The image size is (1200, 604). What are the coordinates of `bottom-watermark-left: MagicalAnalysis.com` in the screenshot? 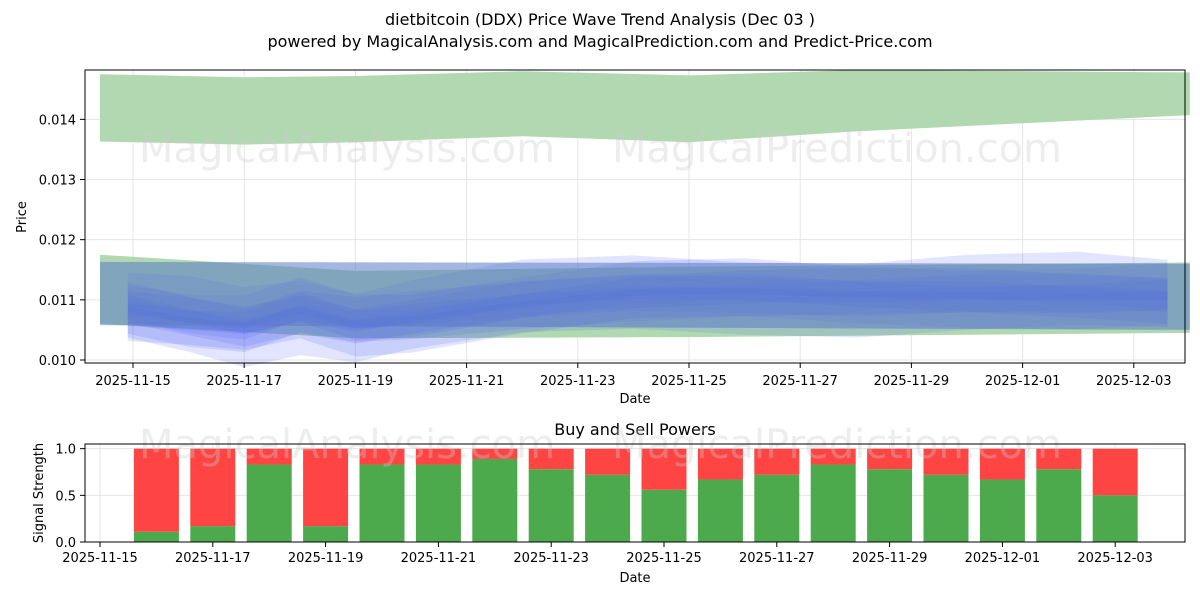 It's located at (347, 445).